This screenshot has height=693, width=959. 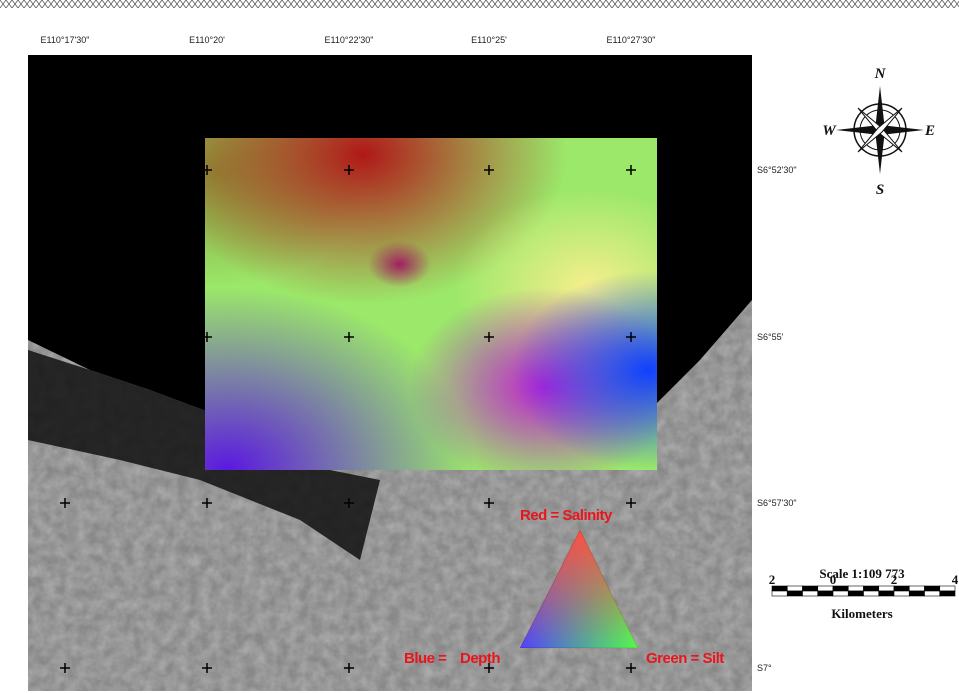 What do you see at coordinates (829, 131) in the screenshot?
I see `compass-w: W` at bounding box center [829, 131].